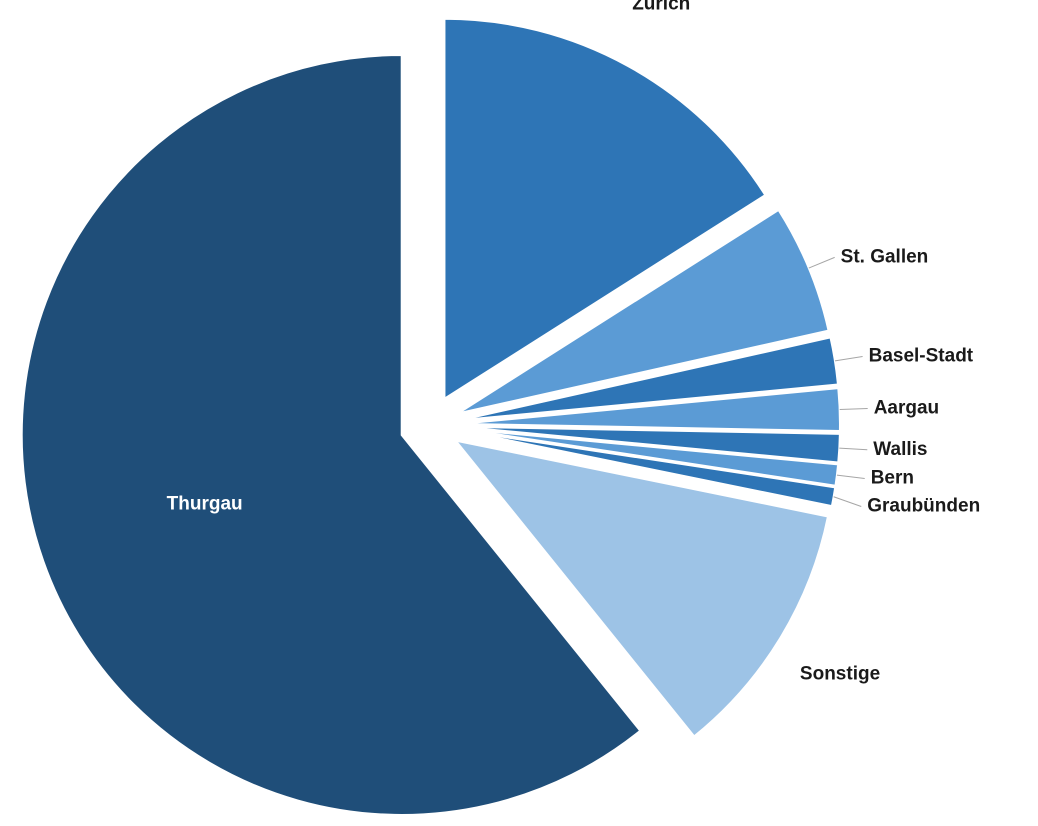 This screenshot has width=1038, height=826. I want to click on slice-label: Graubünden, so click(923, 506).